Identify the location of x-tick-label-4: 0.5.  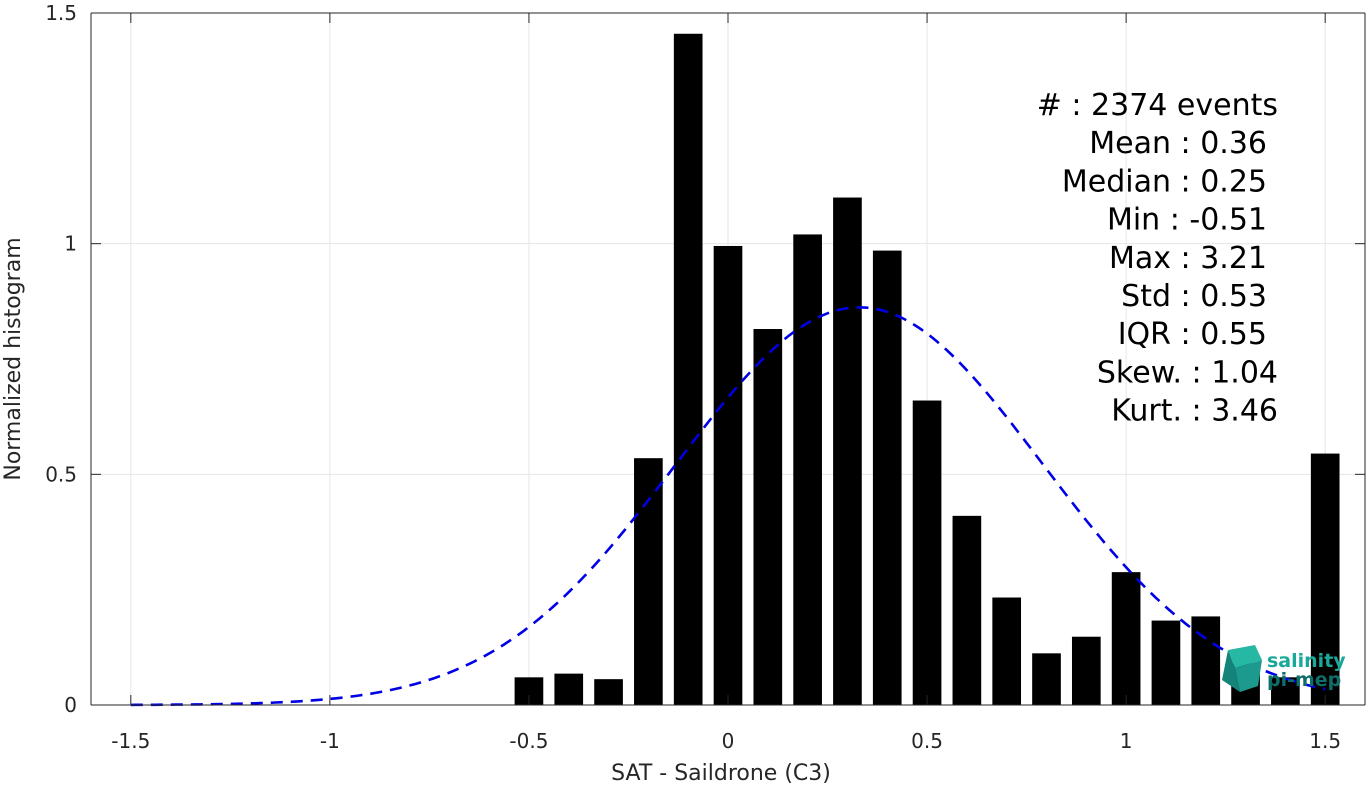
(927, 741).